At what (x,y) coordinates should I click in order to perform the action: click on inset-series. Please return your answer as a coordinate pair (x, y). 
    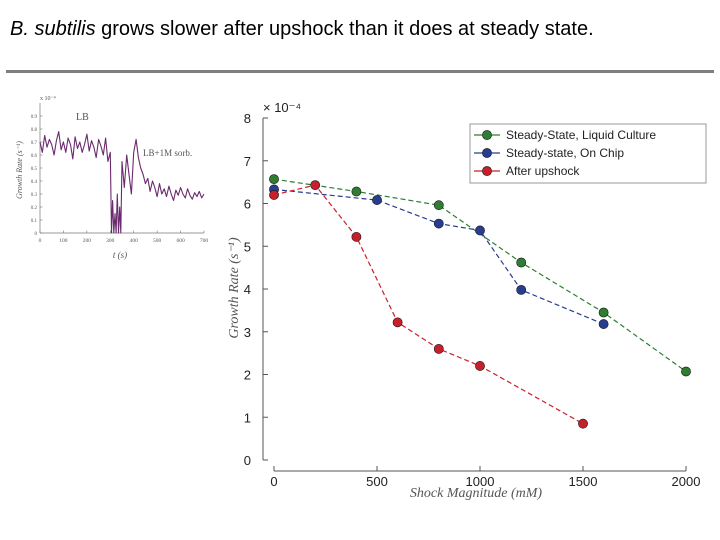
    Looking at the image, I should click on (122, 182).